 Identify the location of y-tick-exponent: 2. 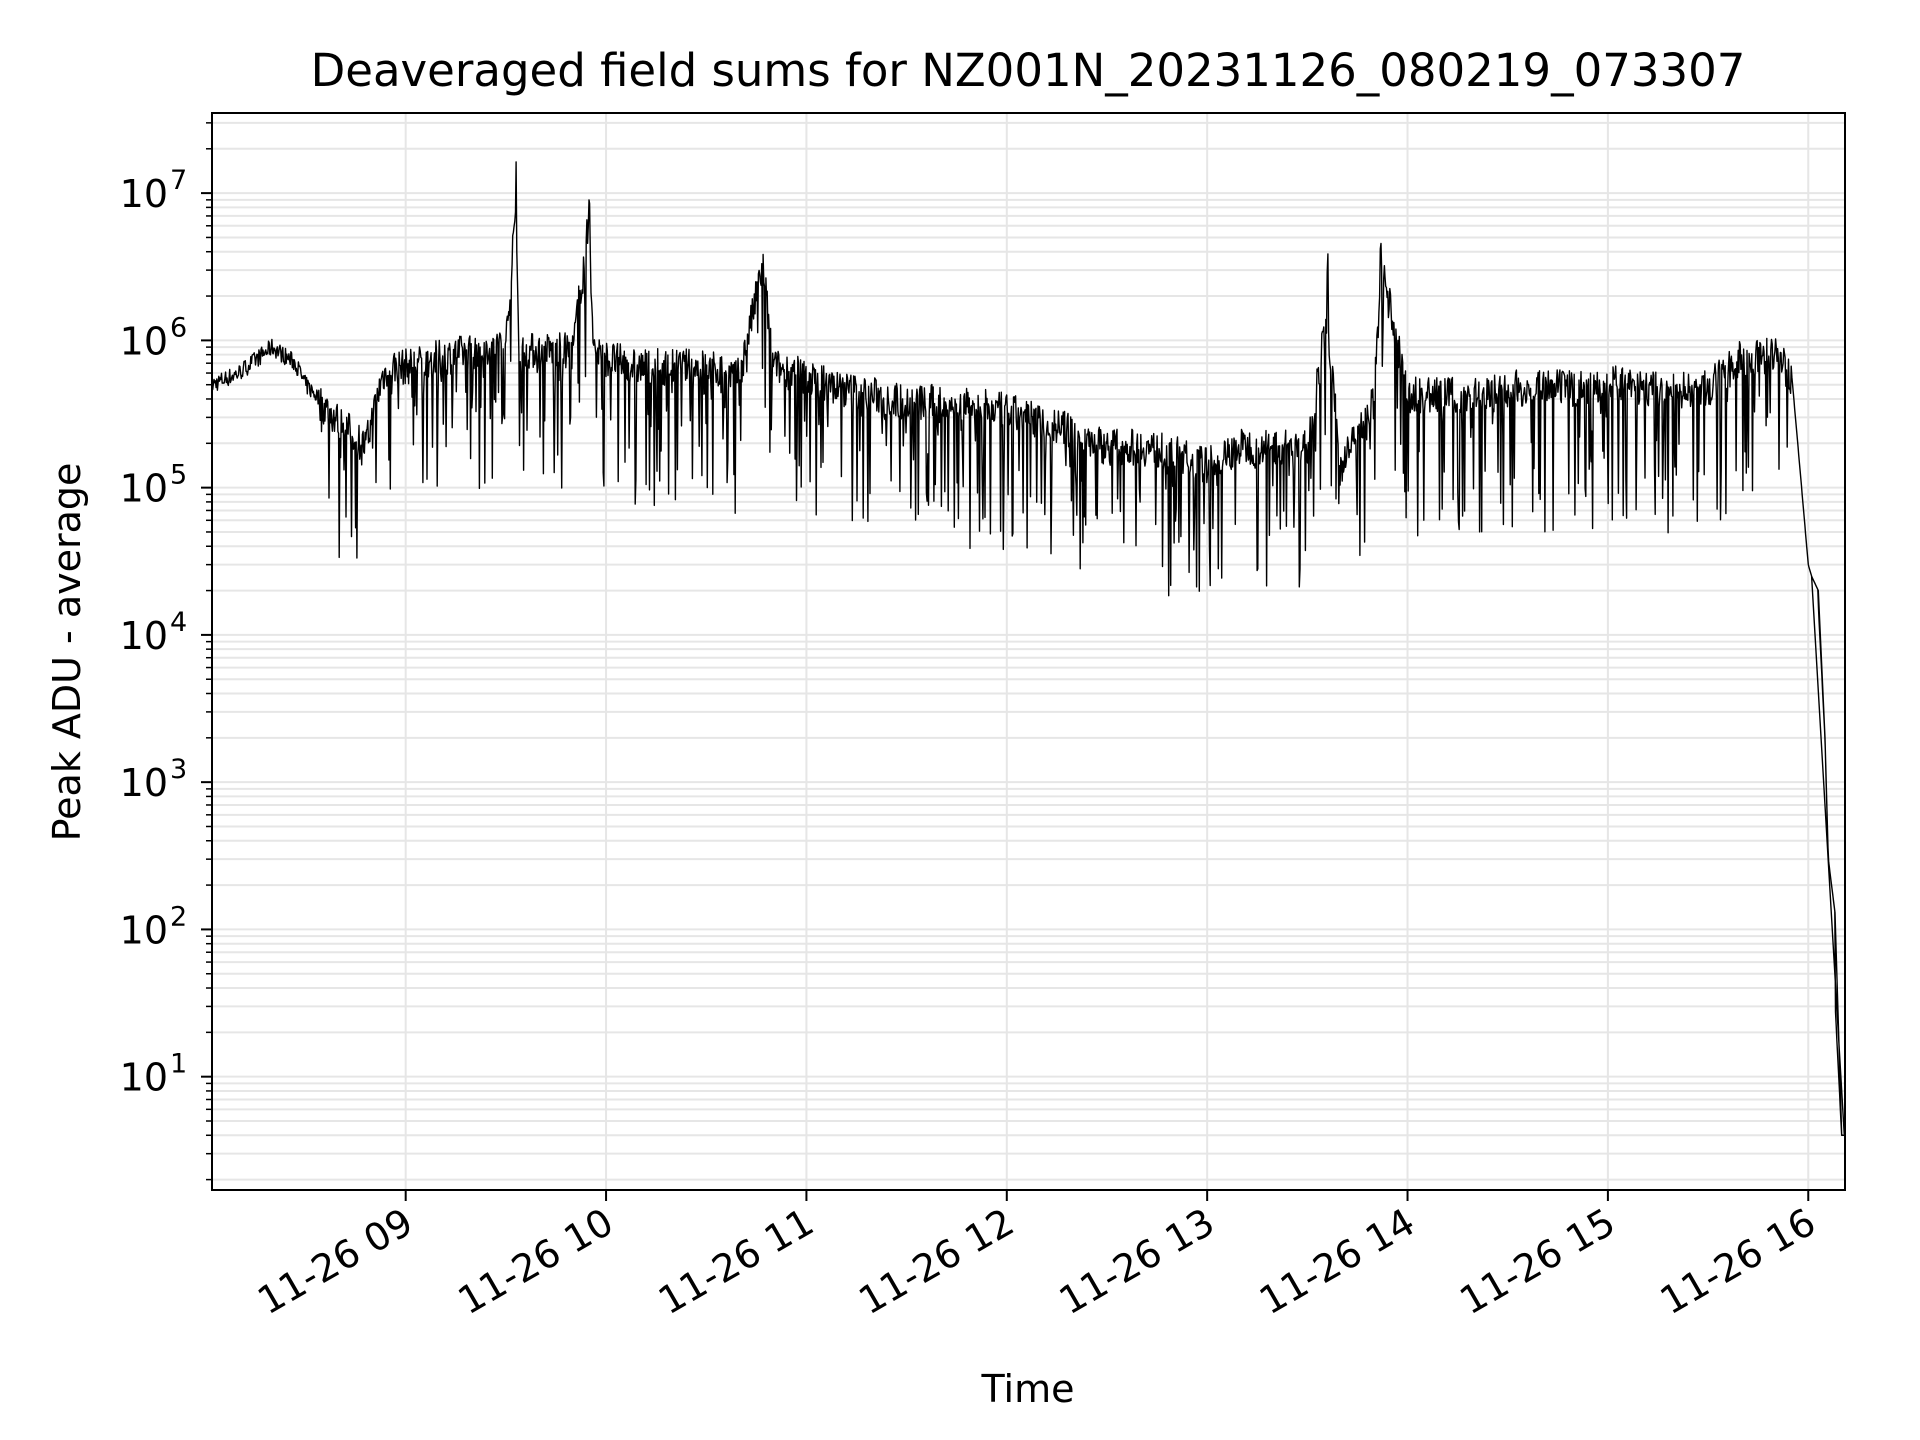
(178, 916).